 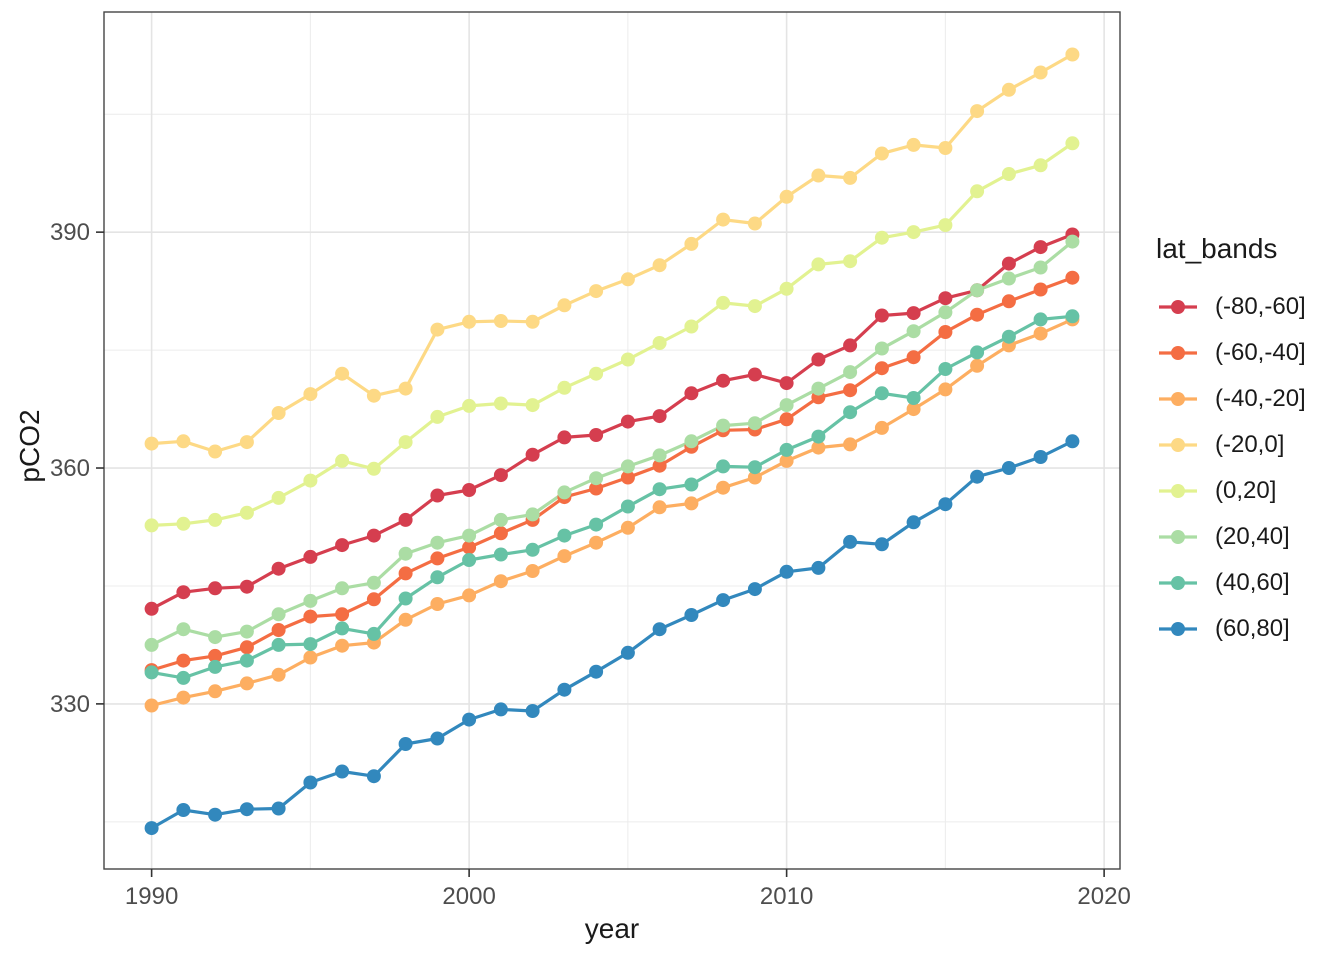 I want to click on legend-label: (20,40], so click(x=1252, y=536).